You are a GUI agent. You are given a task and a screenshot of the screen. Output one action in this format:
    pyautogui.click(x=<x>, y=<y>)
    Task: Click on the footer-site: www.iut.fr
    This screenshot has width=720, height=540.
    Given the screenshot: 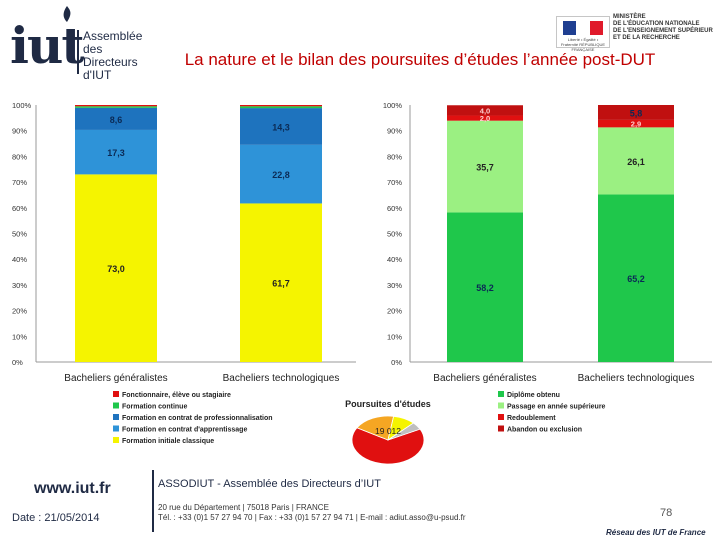 What is the action you would take?
    pyautogui.click(x=72, y=488)
    